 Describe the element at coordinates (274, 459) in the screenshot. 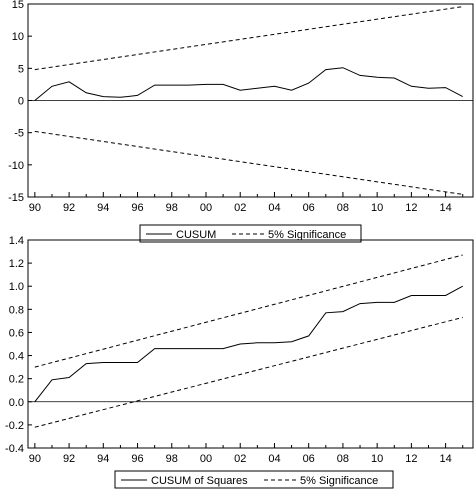

I see `cusum-of-squares-x-tick-label: 04` at that location.